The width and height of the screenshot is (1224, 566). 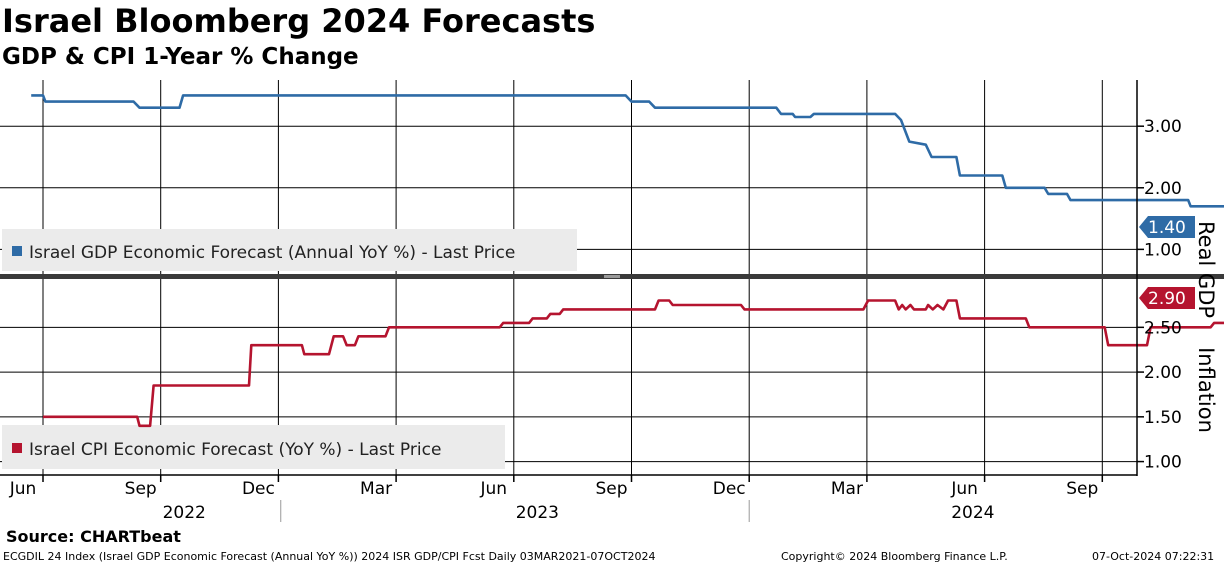 I want to click on gdp-y-tick-label: 2.00, so click(x=1163, y=189).